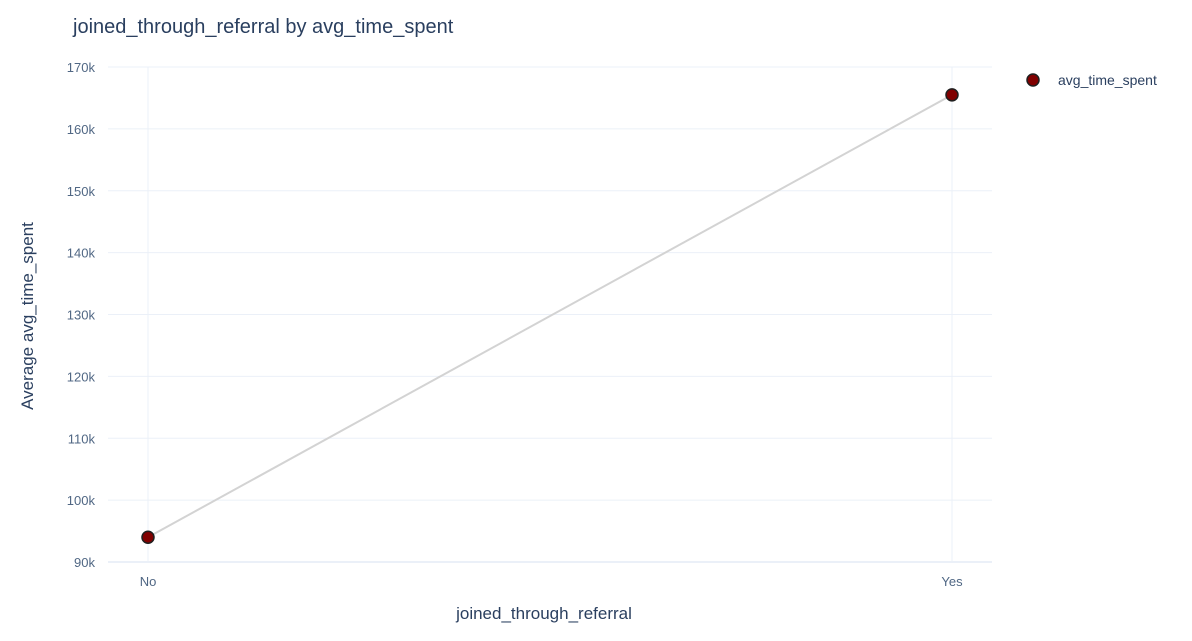 This screenshot has width=1192, height=641. Describe the element at coordinates (952, 581) in the screenshot. I see `x-tick-label: Yes` at that location.